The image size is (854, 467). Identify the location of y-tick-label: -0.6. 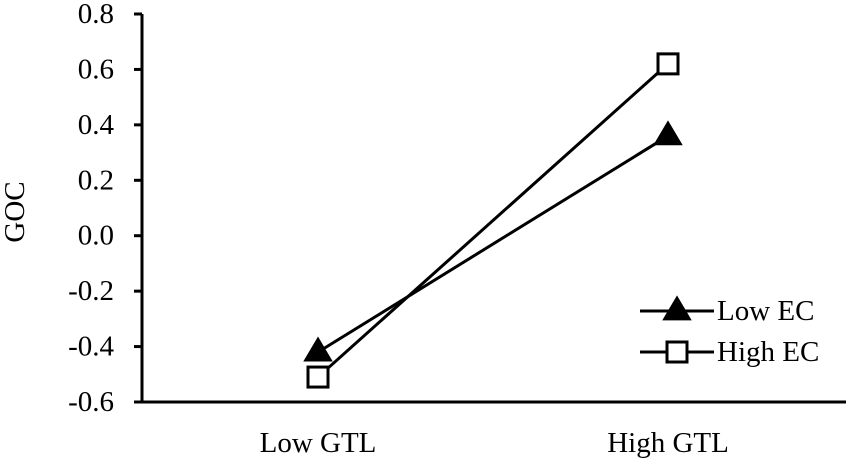
(91, 402).